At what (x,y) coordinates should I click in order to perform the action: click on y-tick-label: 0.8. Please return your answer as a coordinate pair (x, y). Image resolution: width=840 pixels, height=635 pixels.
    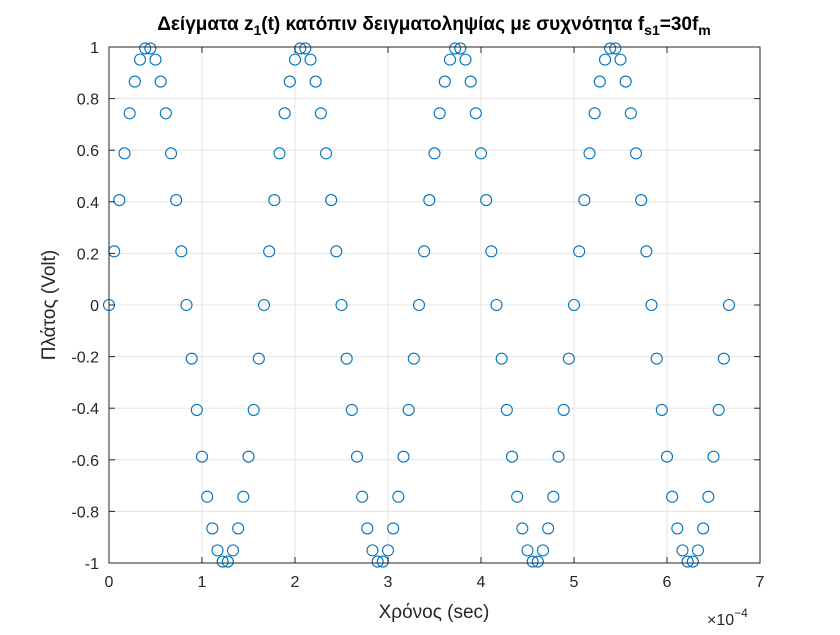
    Looking at the image, I should click on (88, 100).